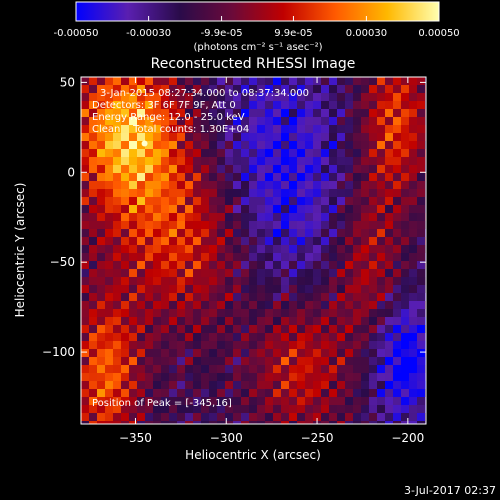 This screenshot has height=500, width=500. What do you see at coordinates (226, 438) in the screenshot?
I see `x-tick-label: −300` at bounding box center [226, 438].